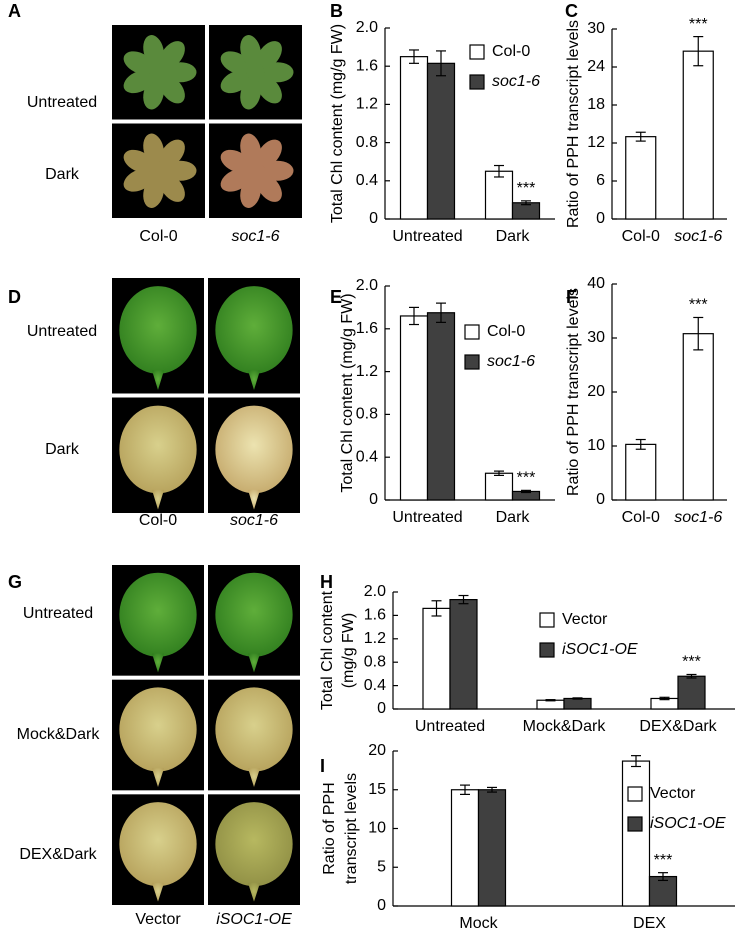  What do you see at coordinates (478, 923) in the screenshot?
I see `x-tick-label: Mock` at bounding box center [478, 923].